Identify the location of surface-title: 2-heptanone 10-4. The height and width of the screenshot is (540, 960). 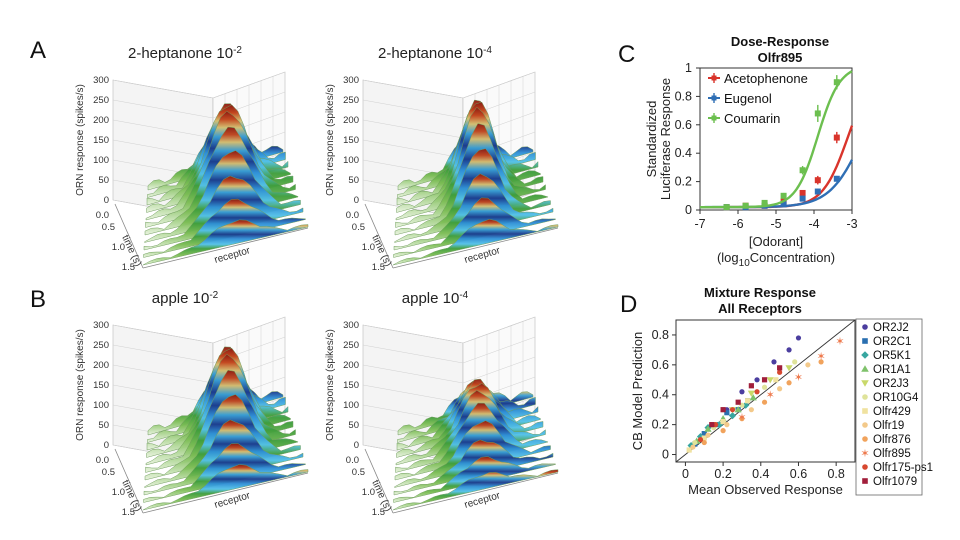
(435, 53).